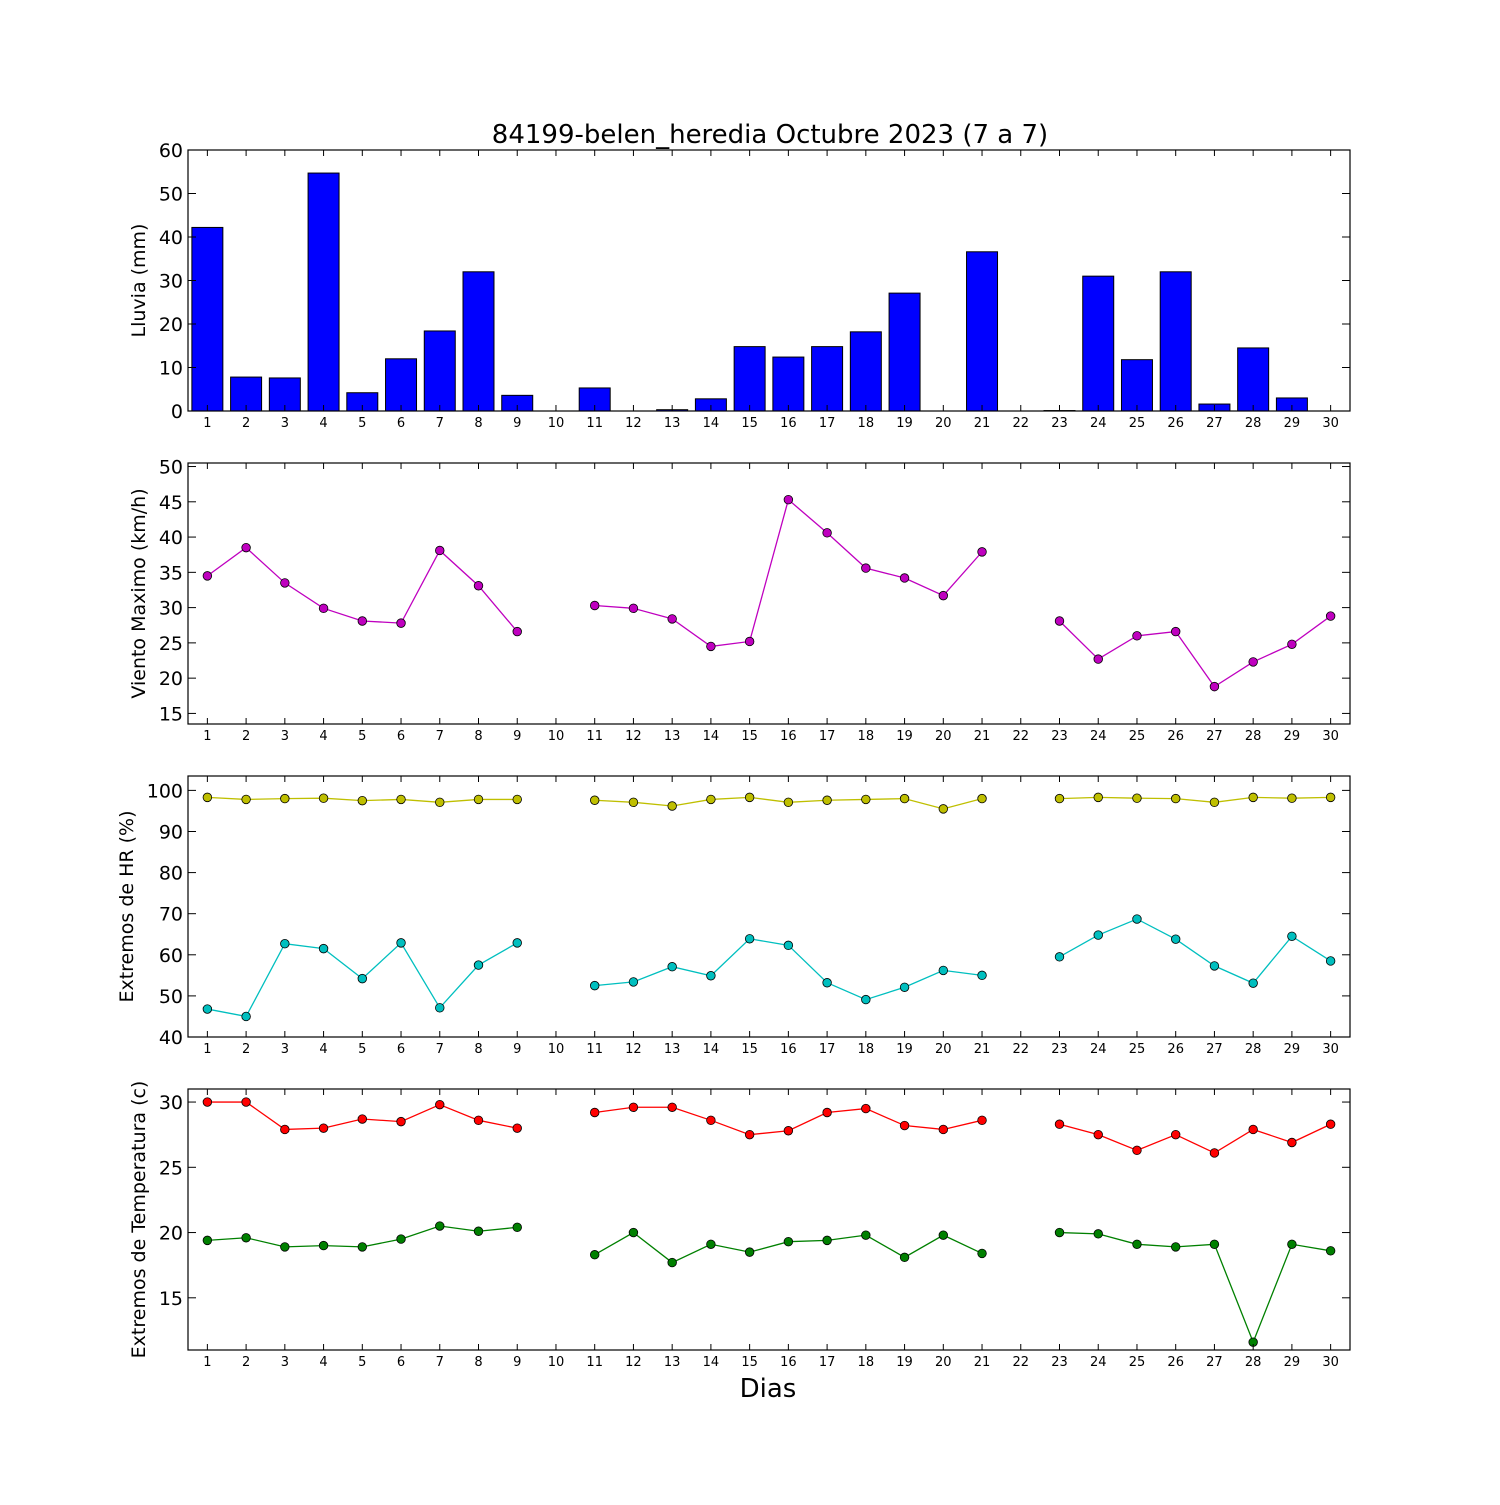 This screenshot has height=1505, width=1500. What do you see at coordinates (982, 736) in the screenshot?
I see `x-tick-label-21: 21` at bounding box center [982, 736].